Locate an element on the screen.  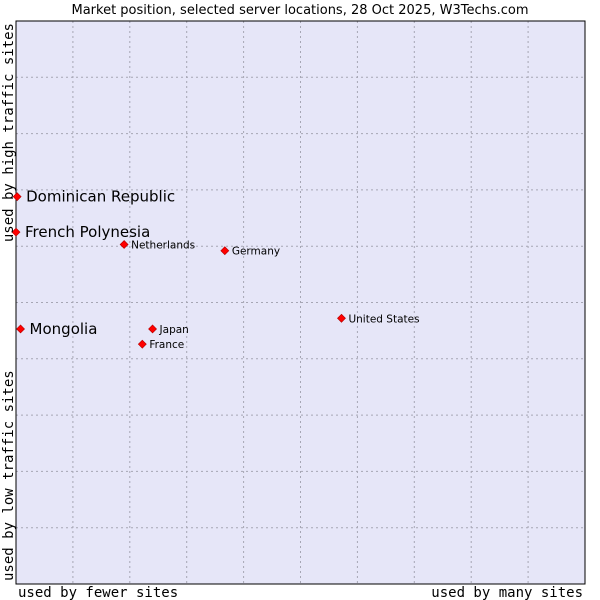
point-label-france: France is located at coordinates (166, 345).